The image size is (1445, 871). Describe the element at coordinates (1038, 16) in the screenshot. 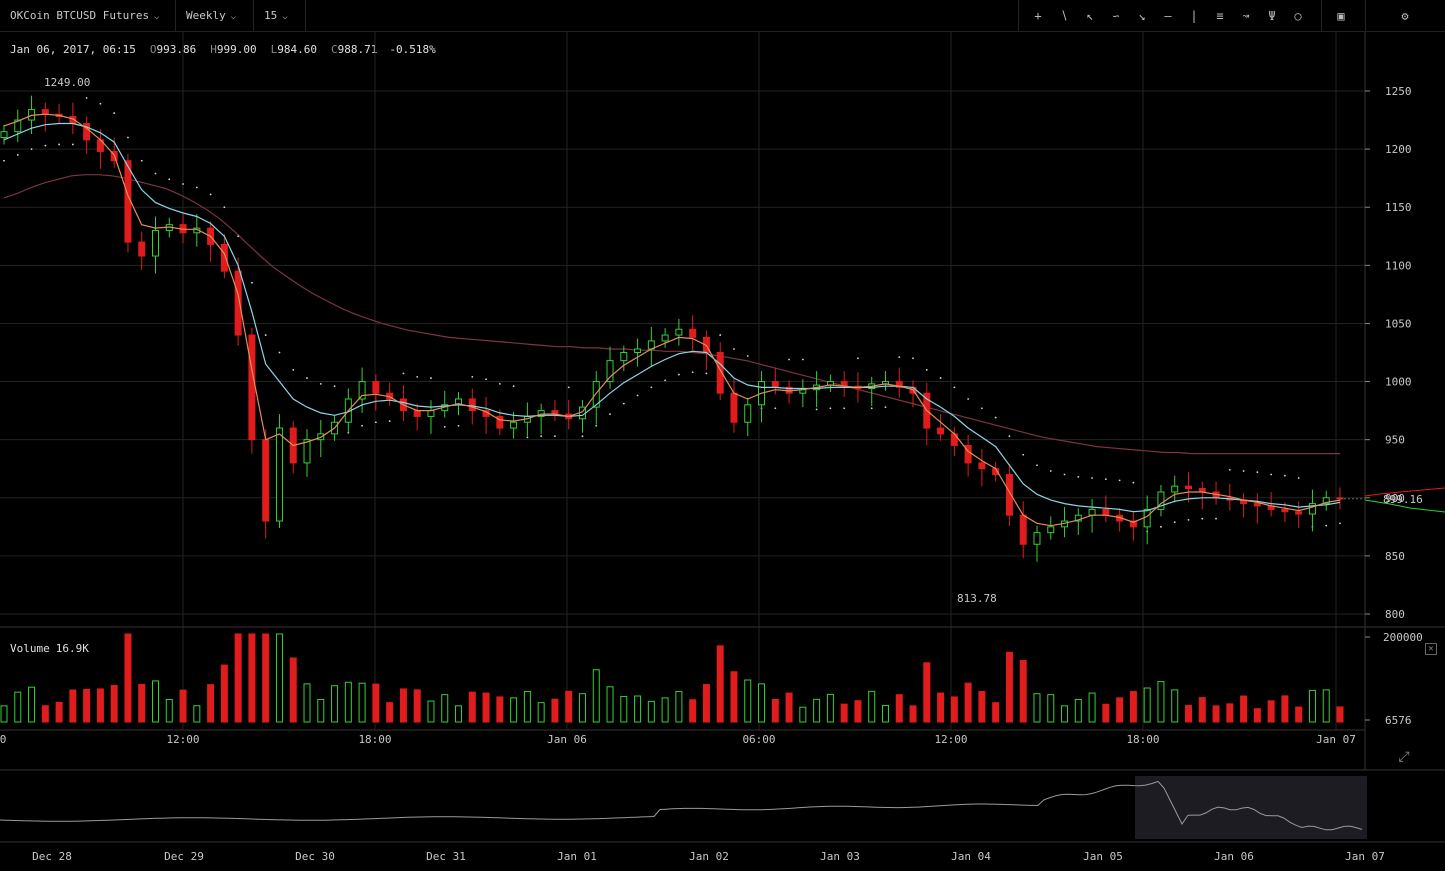

I see `crosshair-icon: +` at that location.